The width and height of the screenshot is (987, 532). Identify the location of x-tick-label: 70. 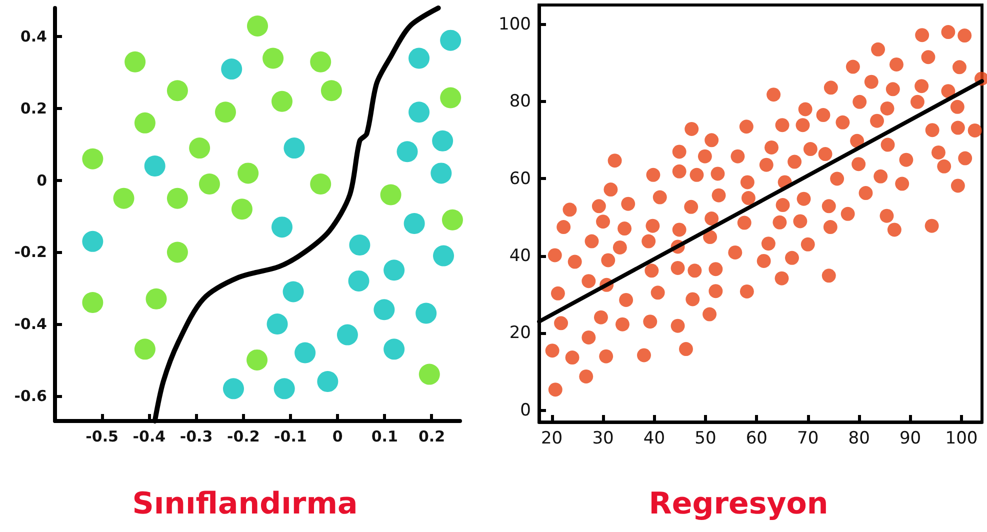
(808, 438).